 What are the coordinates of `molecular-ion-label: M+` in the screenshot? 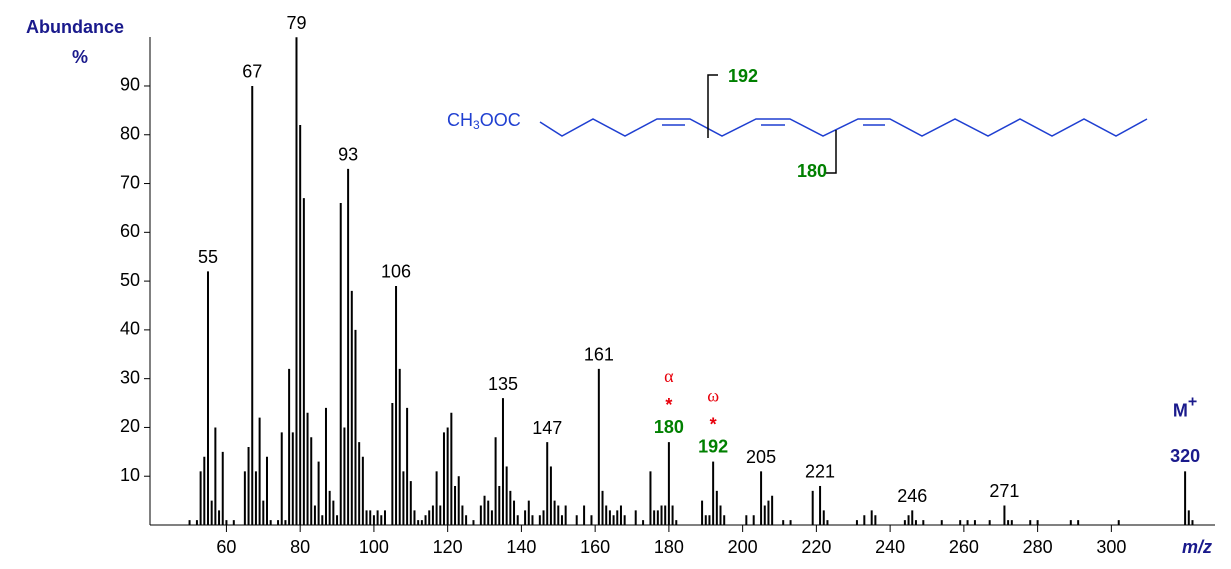 It's located at (1185, 407).